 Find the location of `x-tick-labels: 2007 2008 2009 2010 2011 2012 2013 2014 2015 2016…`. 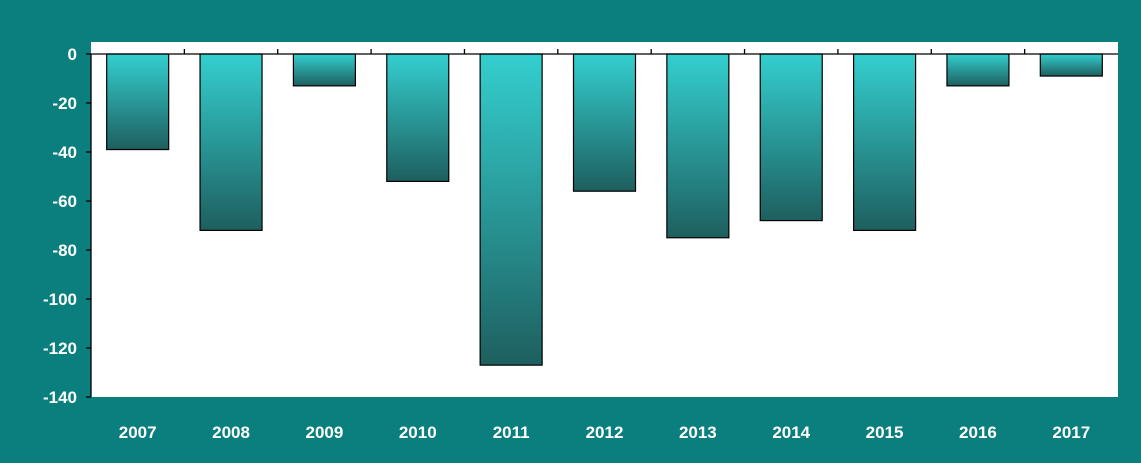

x-tick-labels: 2007 2008 2009 2010 2011 2012 2013 2014 2015 2016… is located at coordinates (604, 432).